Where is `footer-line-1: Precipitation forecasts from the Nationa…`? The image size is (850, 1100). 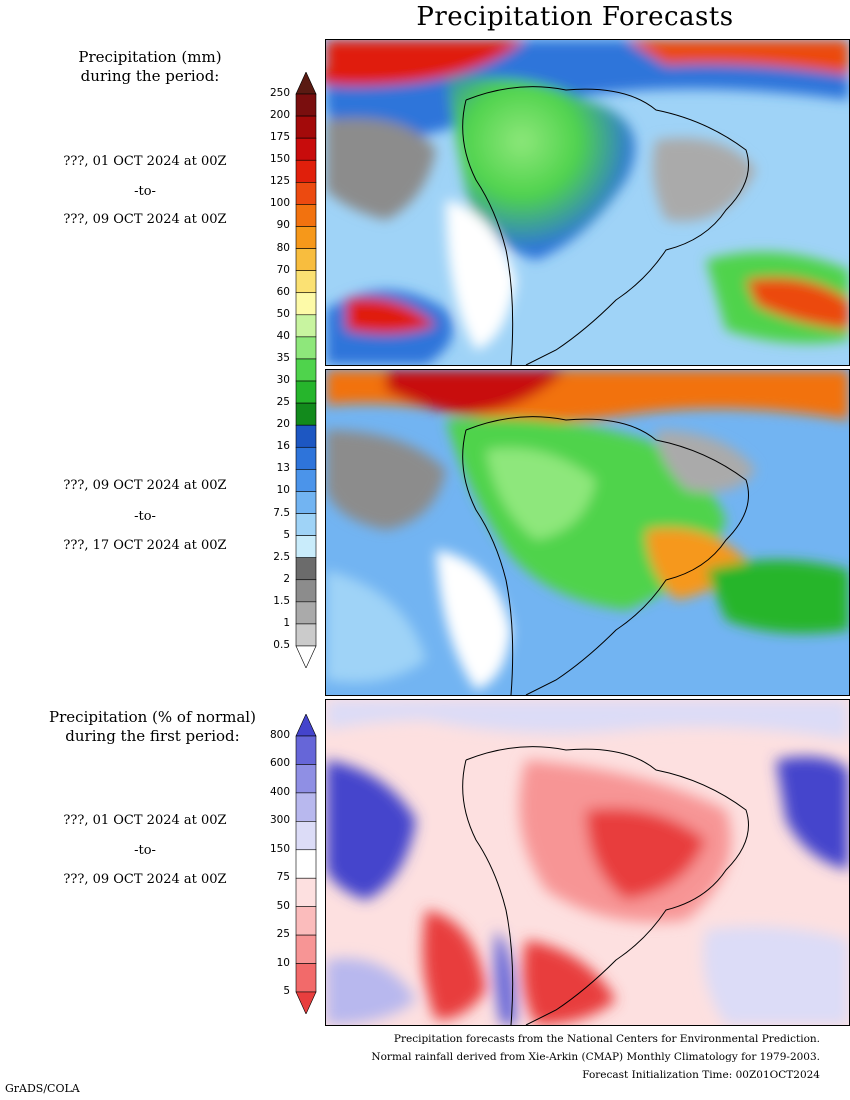 footer-line-1: Precipitation forecasts from the Nationa… is located at coordinates (606, 1039).